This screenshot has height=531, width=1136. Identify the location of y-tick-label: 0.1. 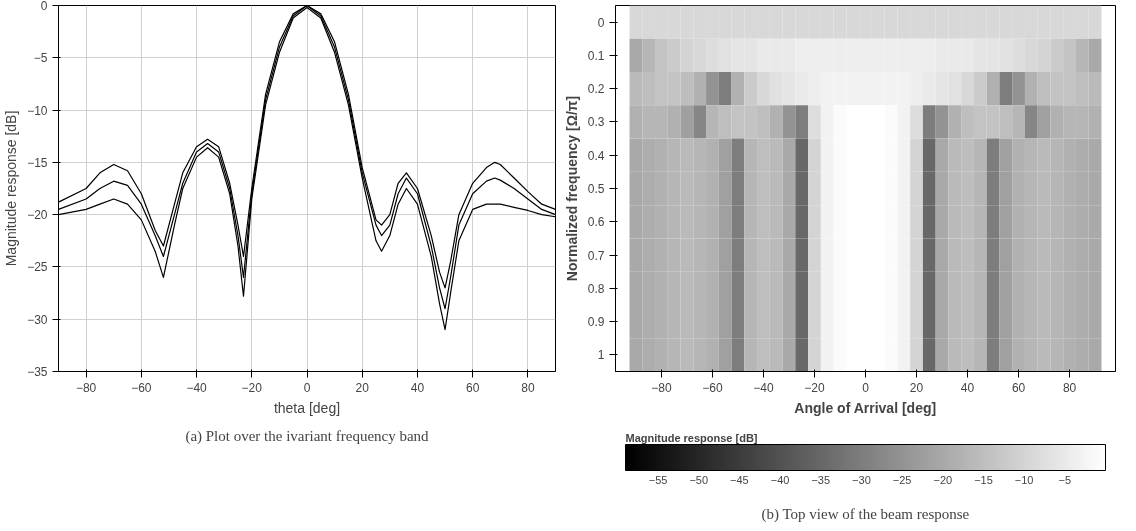
(596, 55).